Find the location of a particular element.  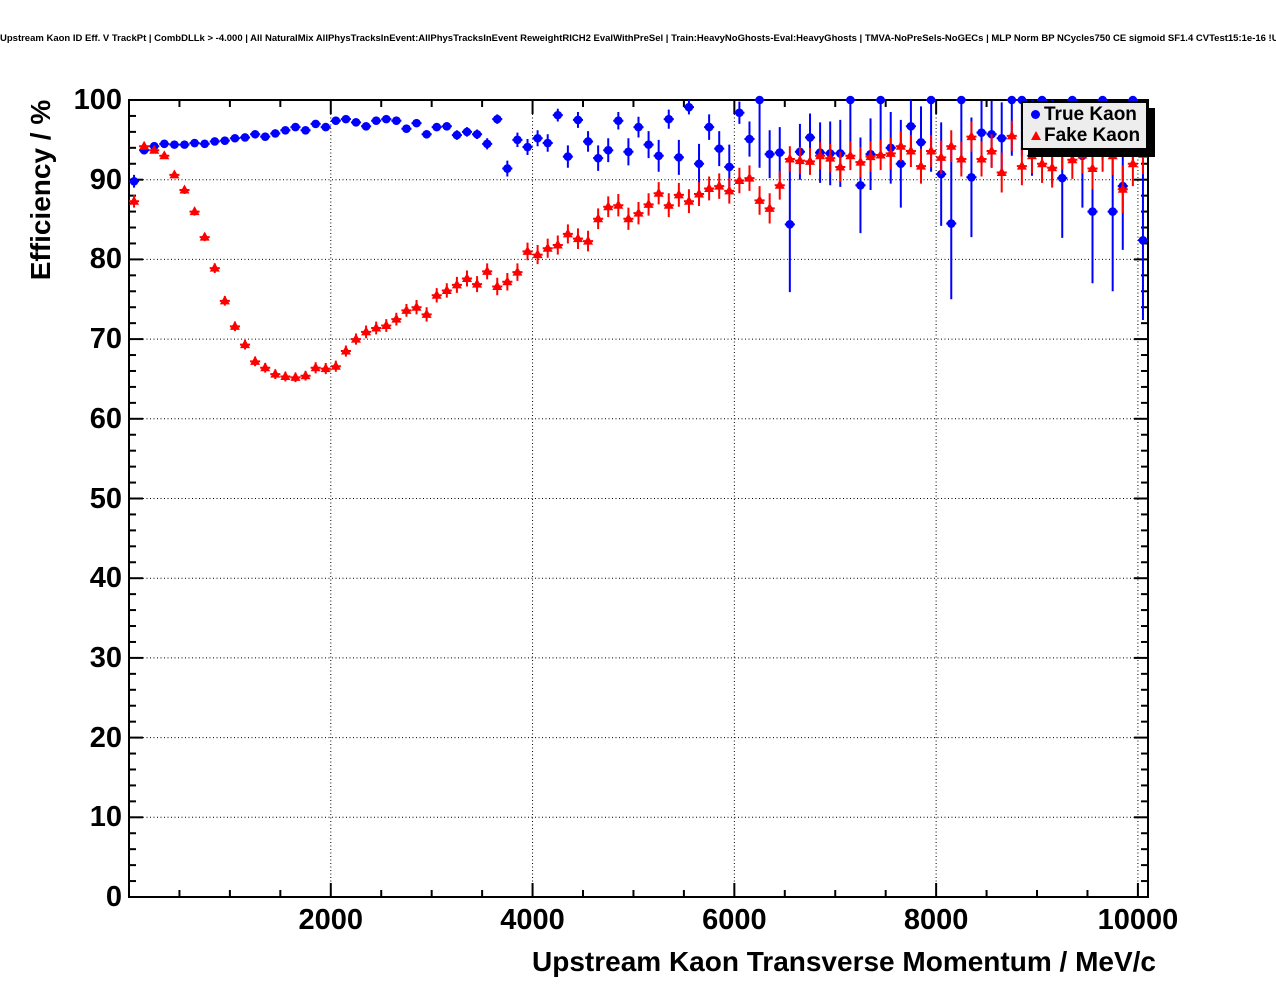

y-tick-label: 70 is located at coordinates (105, 339).